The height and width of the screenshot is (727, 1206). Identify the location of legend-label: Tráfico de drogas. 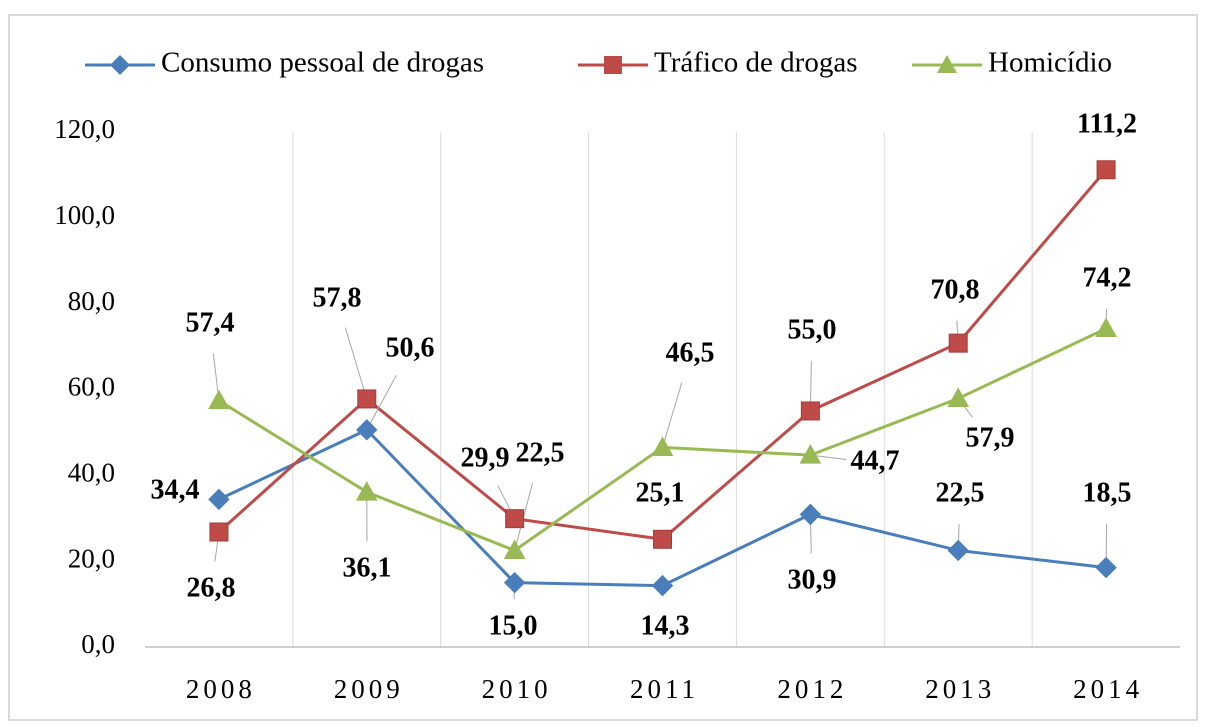
(756, 63).